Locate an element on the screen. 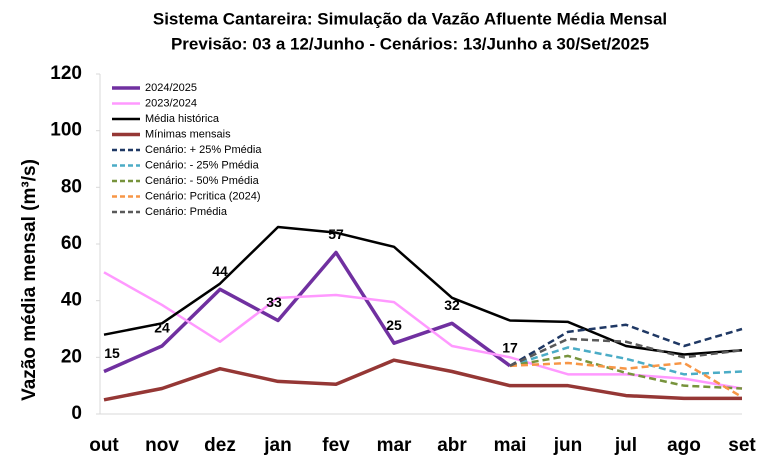 Image resolution: width=768 pixels, height=464 pixels. data-label: 32 is located at coordinates (452, 305).